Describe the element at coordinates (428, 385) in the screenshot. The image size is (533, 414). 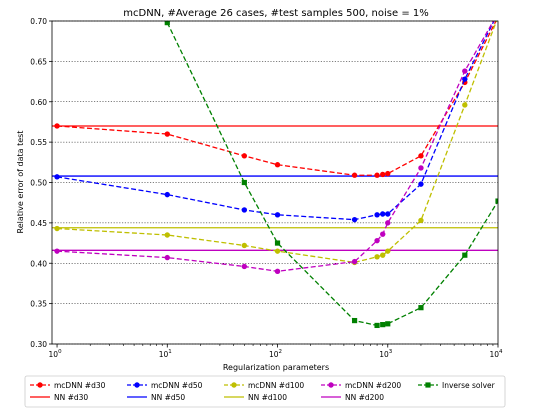
I see `legend-marker-inverse-solver` at that location.